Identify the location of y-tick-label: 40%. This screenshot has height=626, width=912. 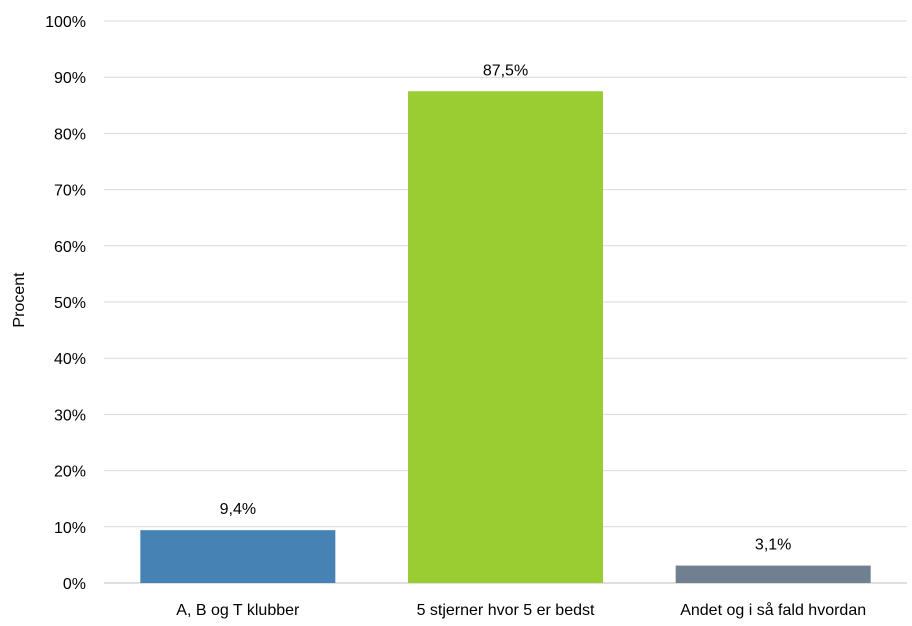
(70, 359).